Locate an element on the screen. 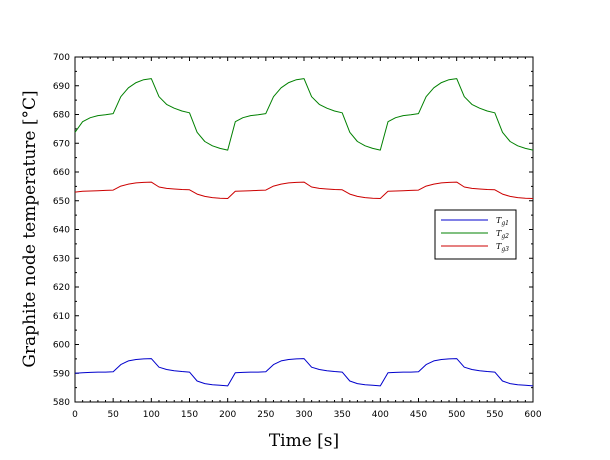  y-tick-label: 610 is located at coordinates (61, 317).